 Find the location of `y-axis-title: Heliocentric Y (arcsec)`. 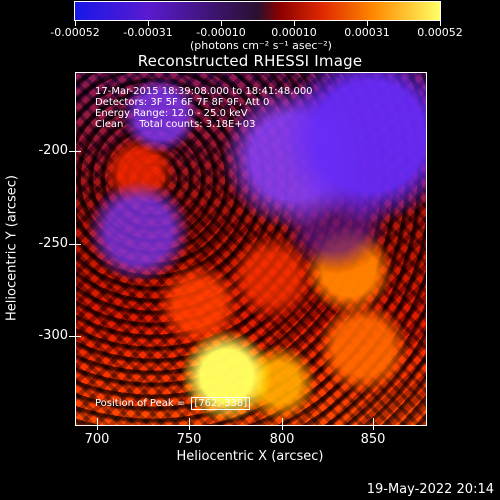

y-axis-title: Heliocentric Y (arcsec) is located at coordinates (12, 248).